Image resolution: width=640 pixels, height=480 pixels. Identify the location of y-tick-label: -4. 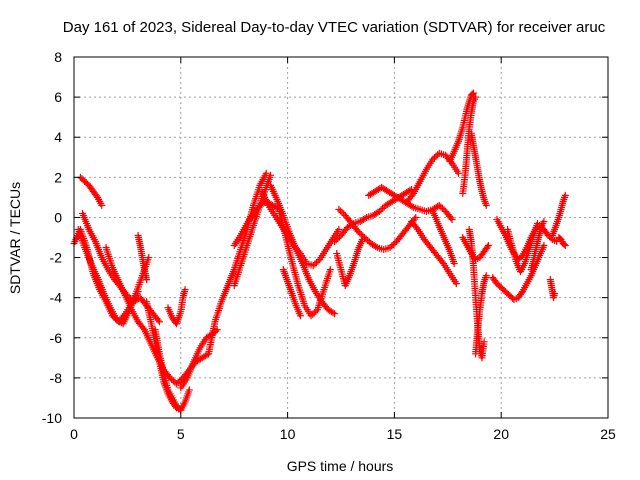
(56, 298).